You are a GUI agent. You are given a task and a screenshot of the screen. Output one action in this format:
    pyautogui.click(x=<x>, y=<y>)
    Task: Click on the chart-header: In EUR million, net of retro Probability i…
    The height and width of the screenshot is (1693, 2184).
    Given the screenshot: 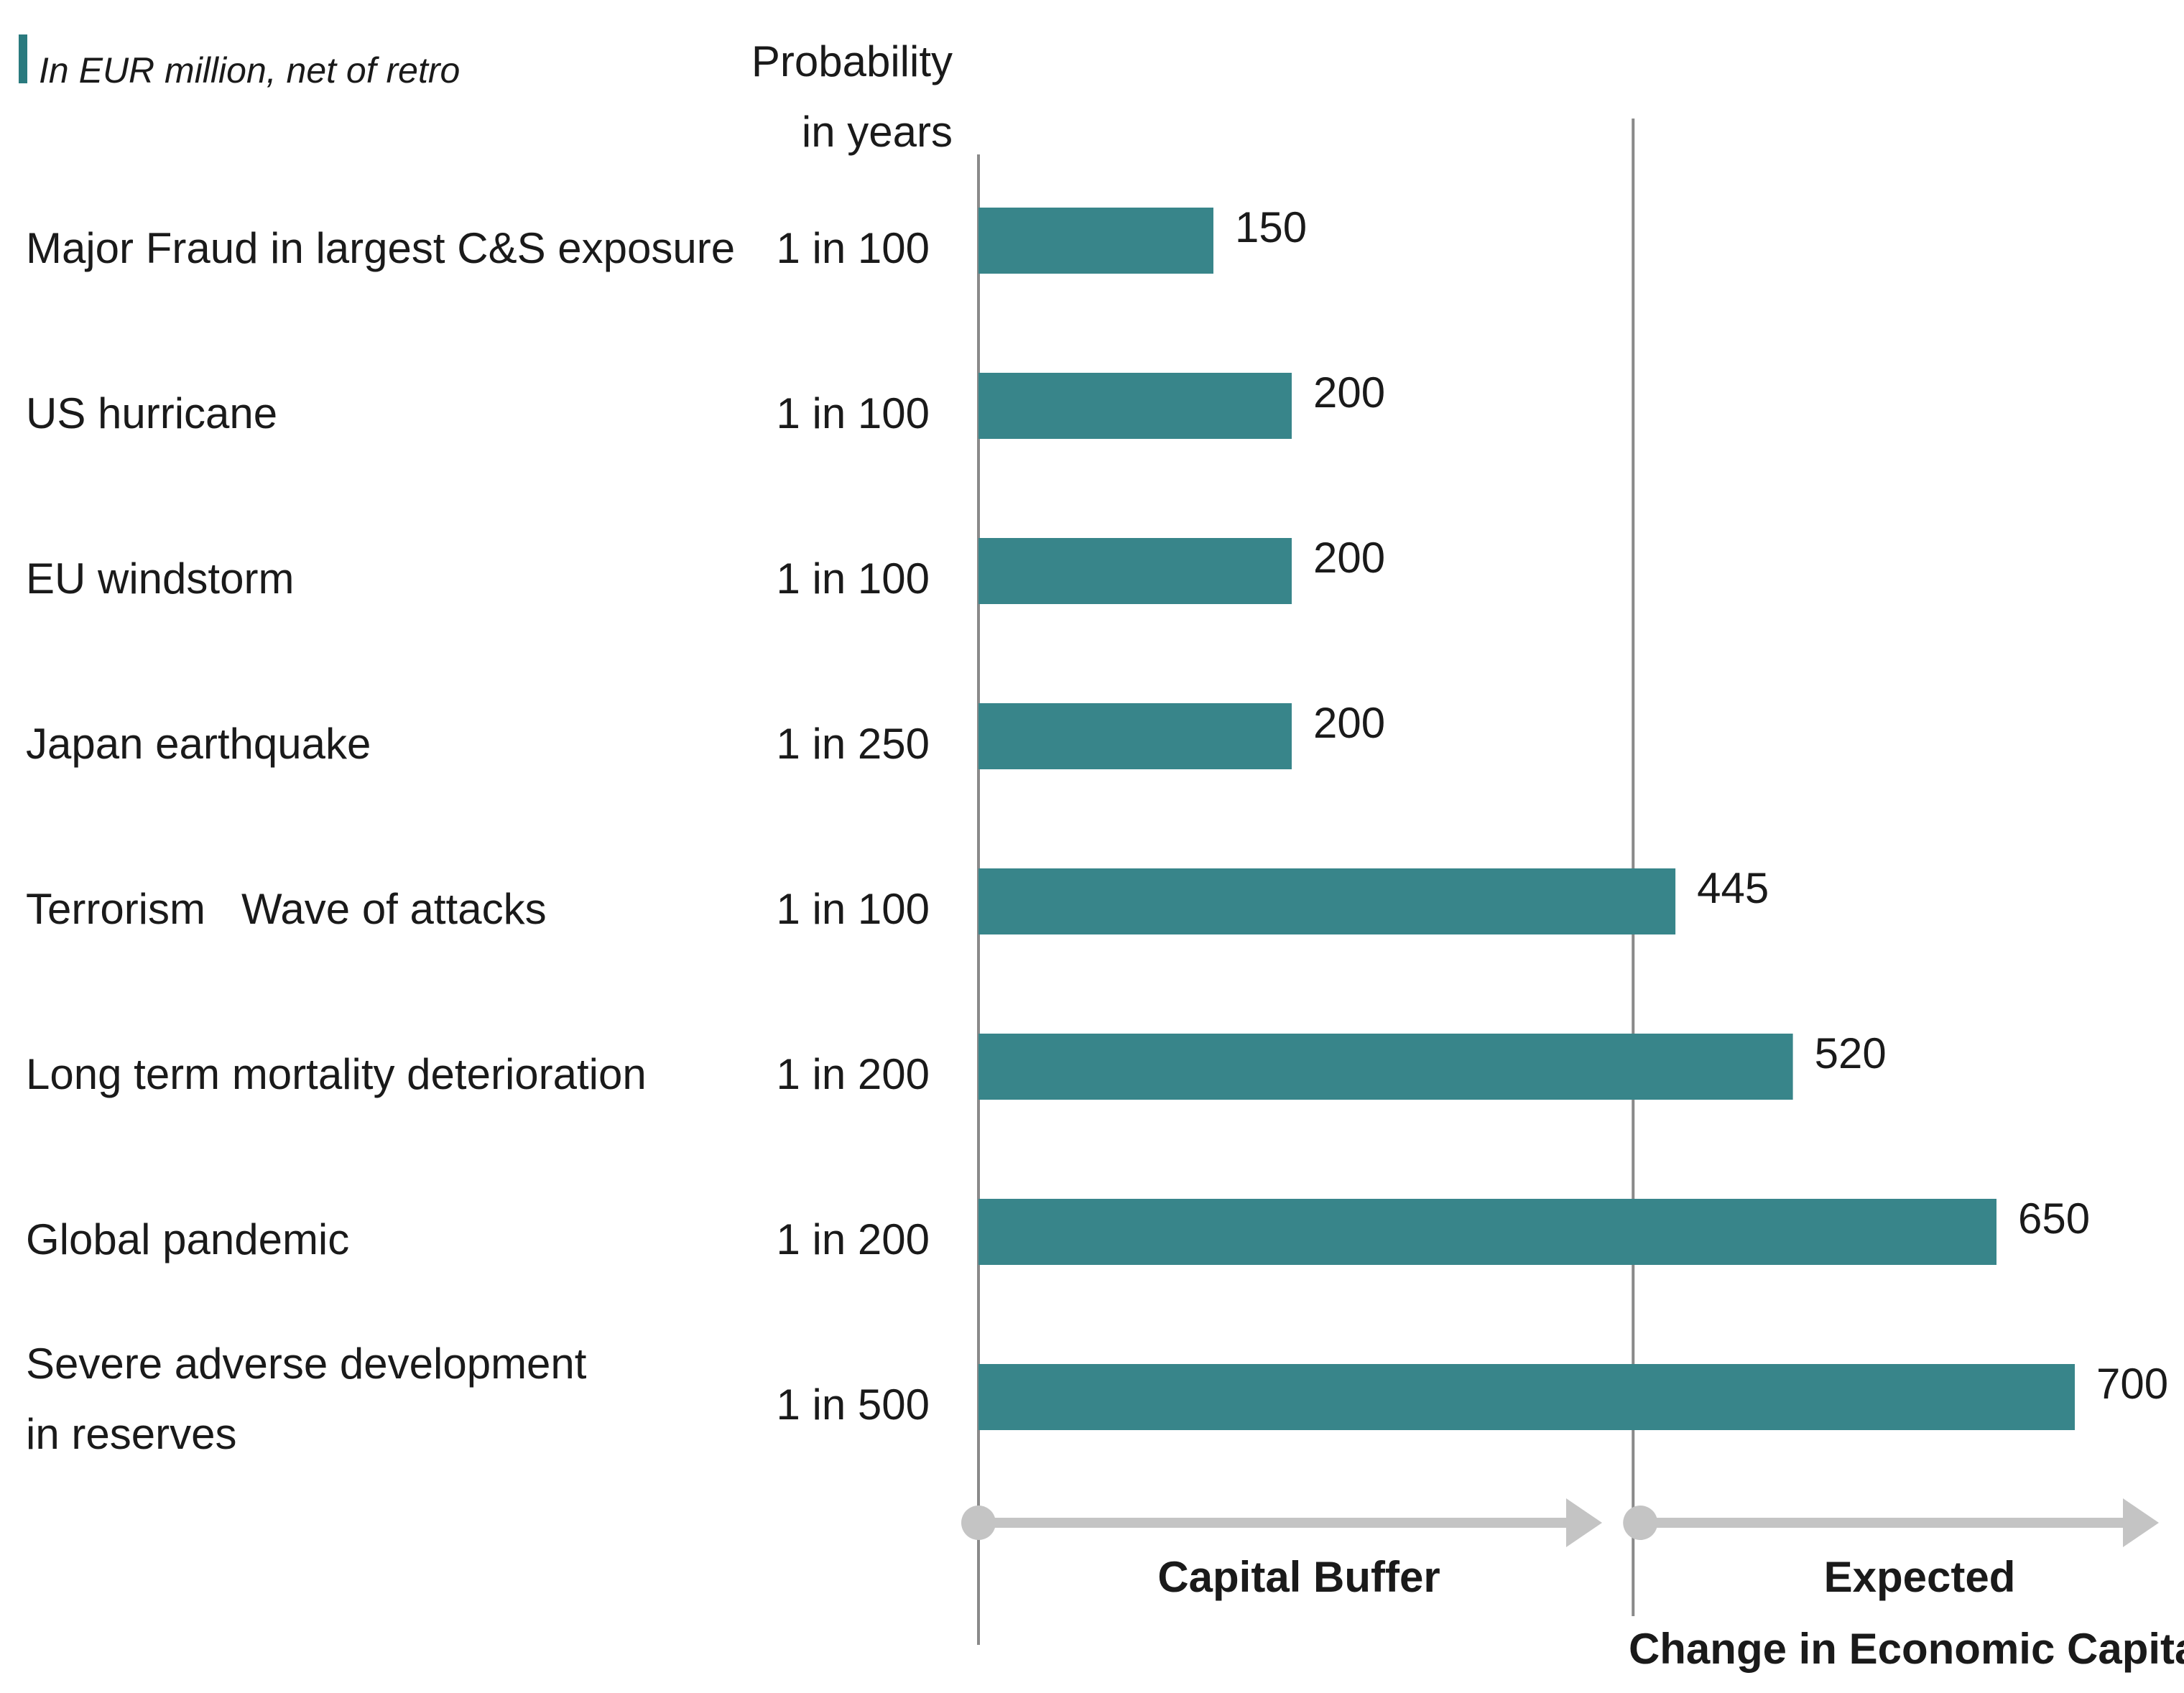 What is the action you would take?
    pyautogui.click(x=486, y=95)
    